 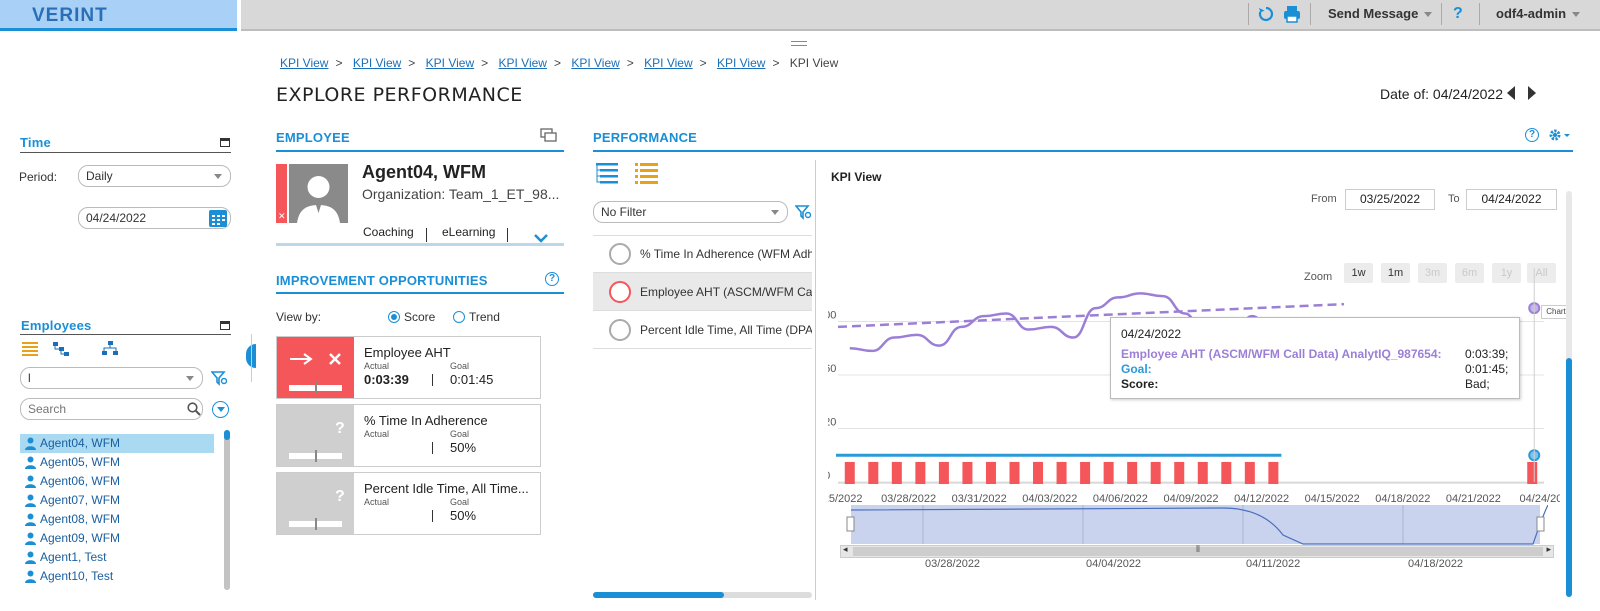 I want to click on zoom-6m-button: 6m, so click(x=1469, y=273).